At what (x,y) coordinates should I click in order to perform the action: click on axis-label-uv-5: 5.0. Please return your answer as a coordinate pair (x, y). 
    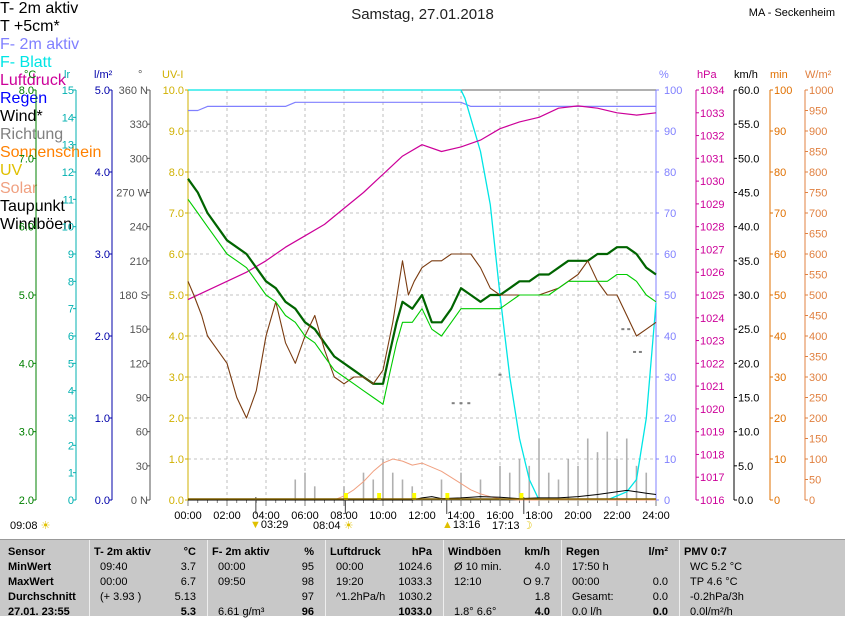
    Looking at the image, I should click on (176, 296).